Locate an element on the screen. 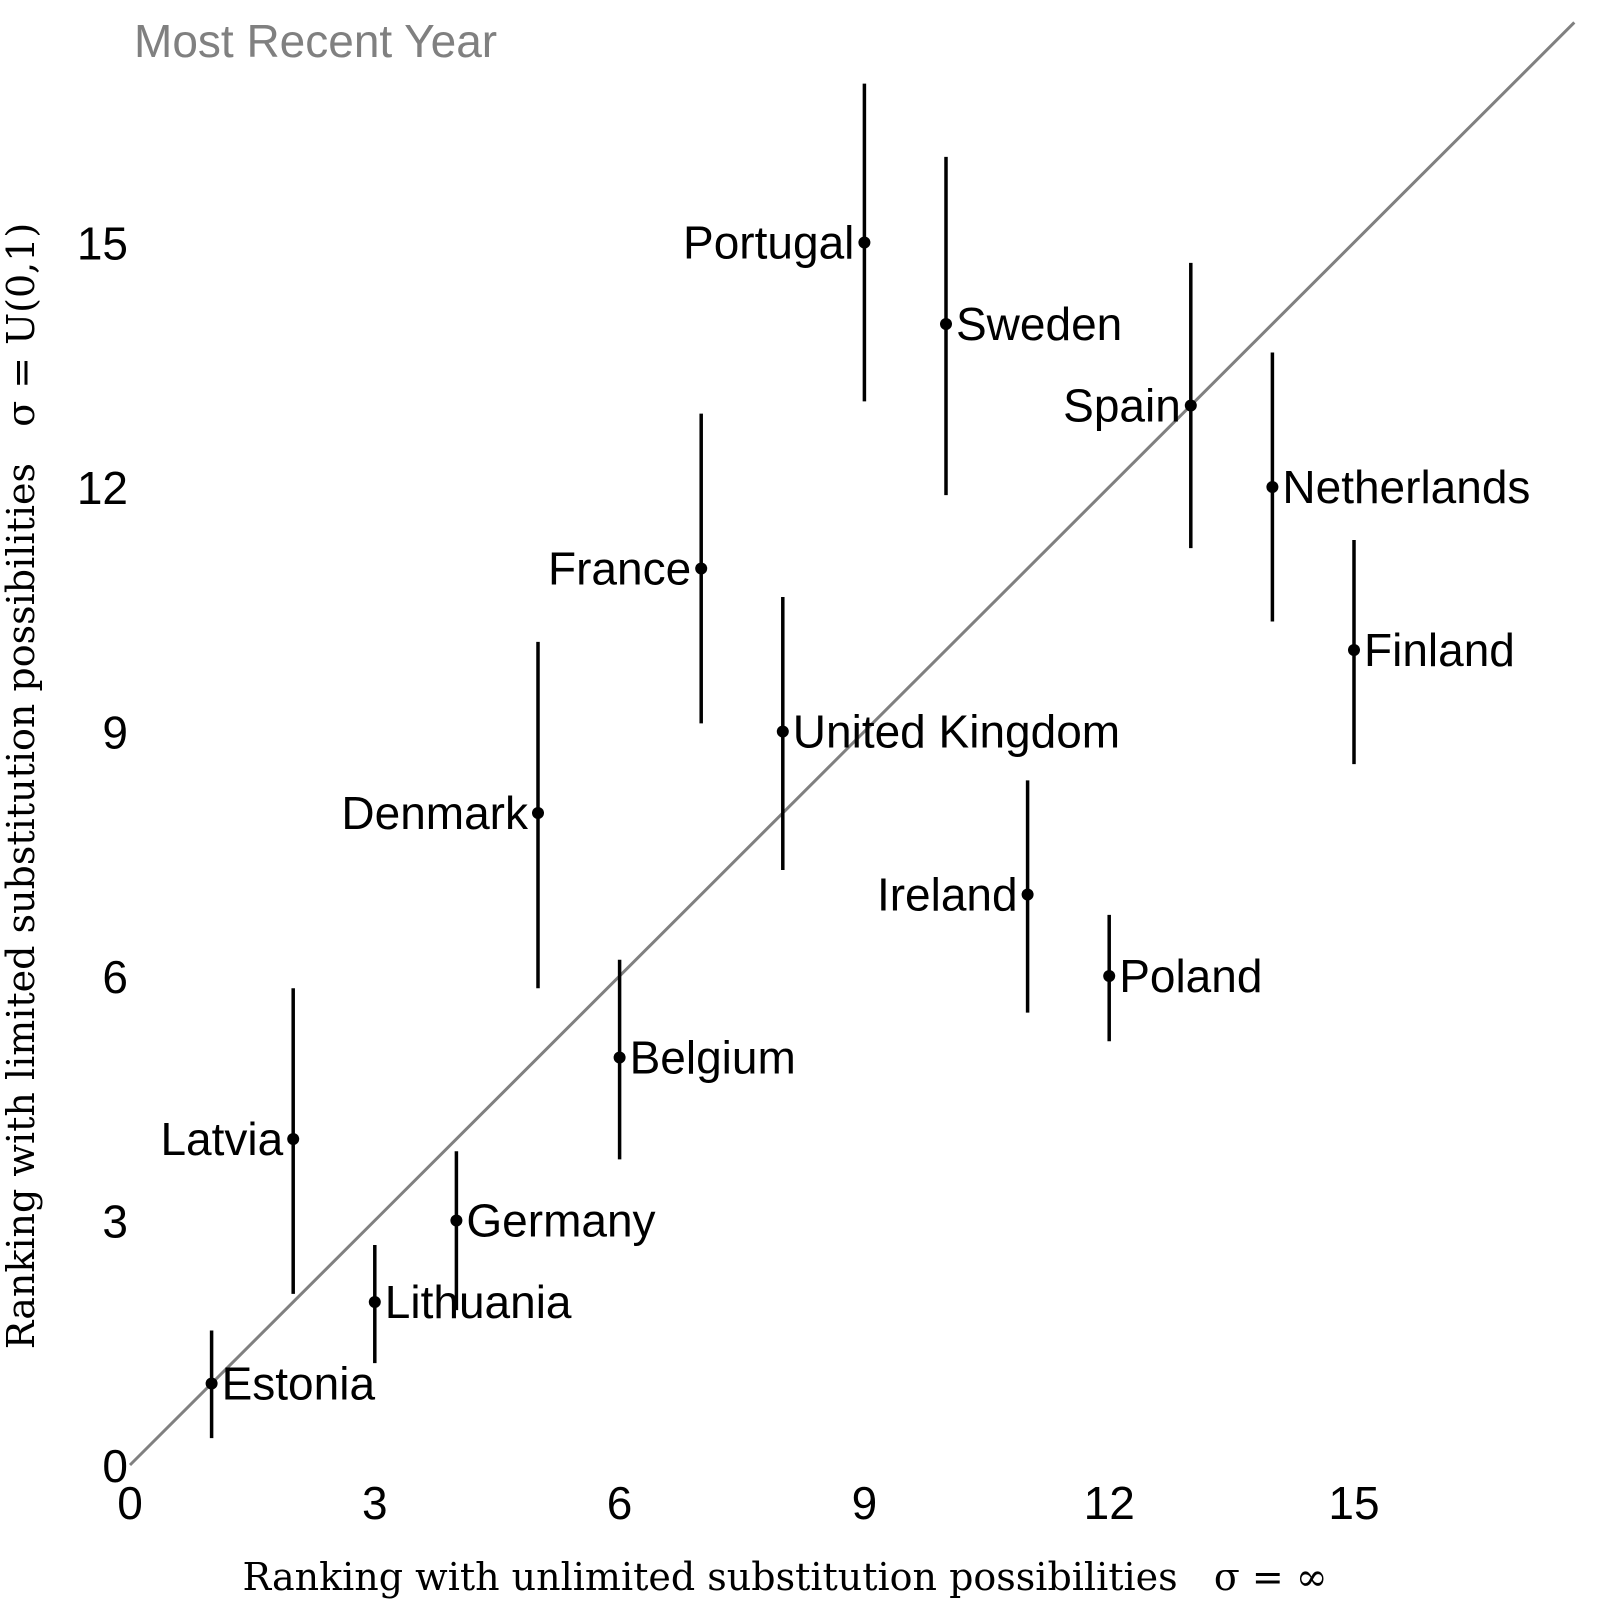  point-label: Portugal is located at coordinates (768, 243).